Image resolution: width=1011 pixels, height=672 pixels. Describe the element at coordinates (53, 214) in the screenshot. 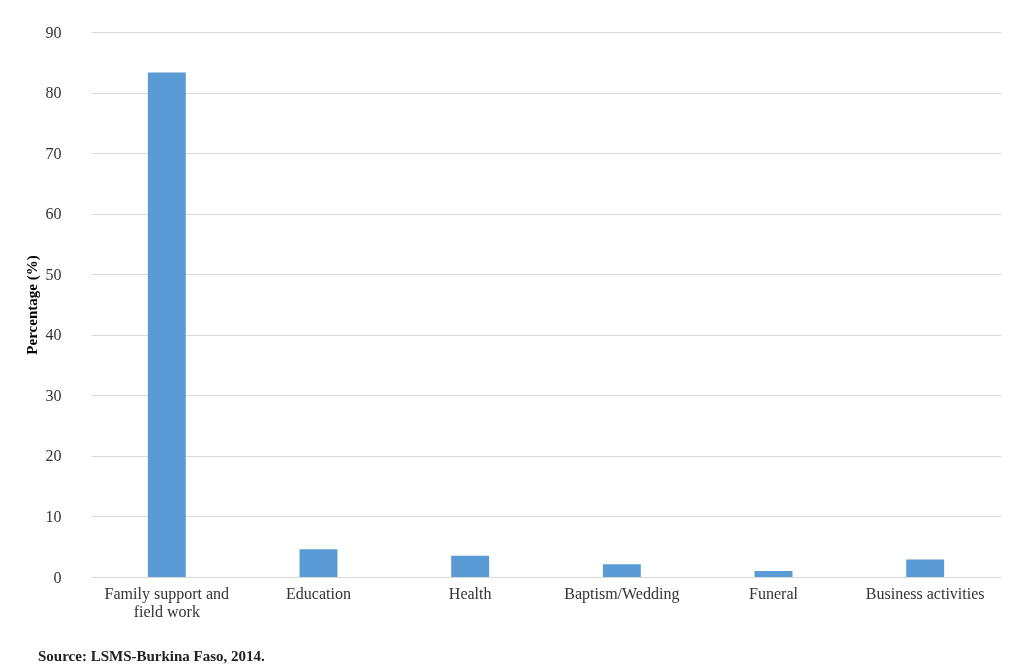

I see `y-tick-label: 60` at that location.